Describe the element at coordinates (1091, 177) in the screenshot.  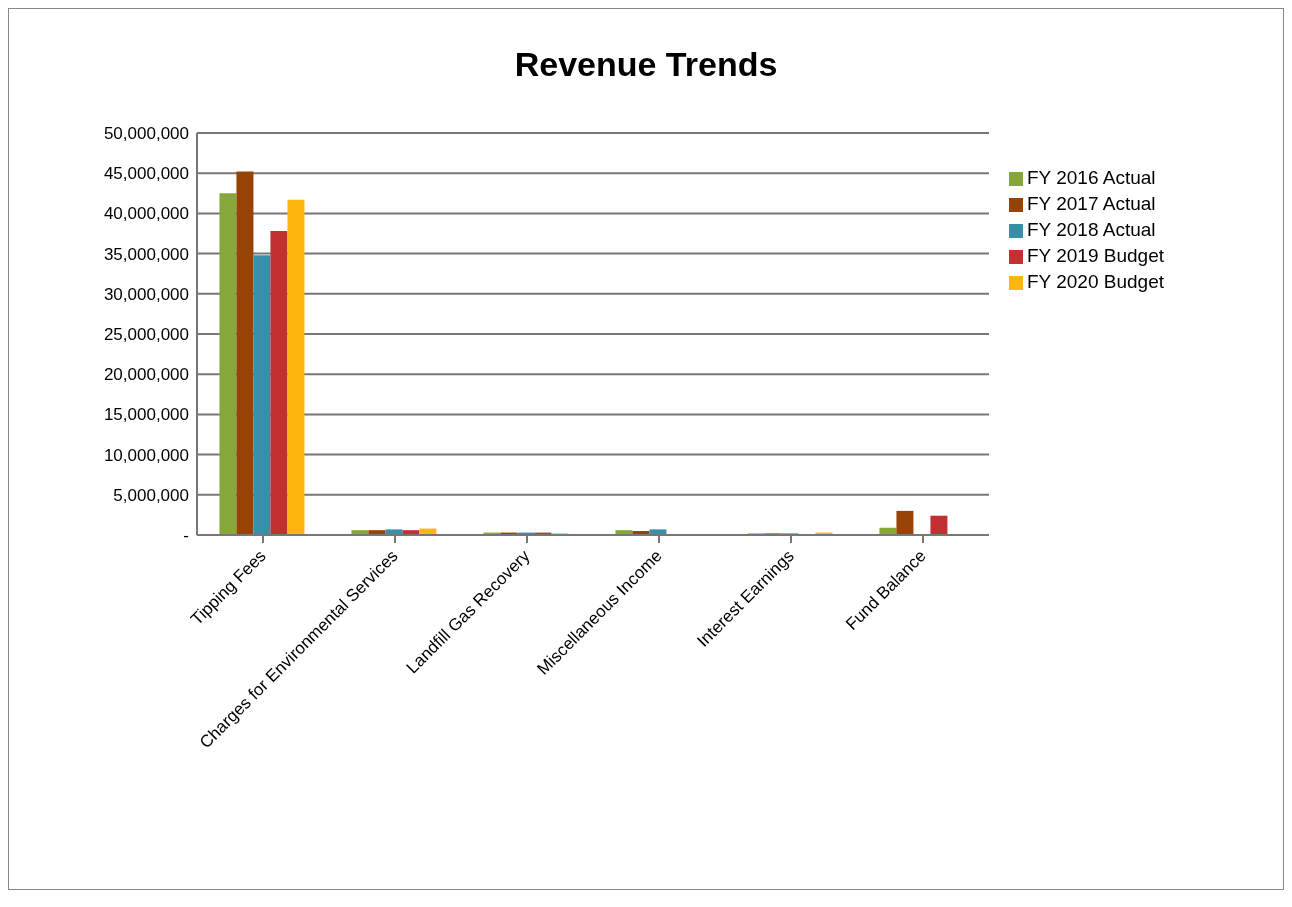
I see `legend-label: FY 2016 Actual` at that location.